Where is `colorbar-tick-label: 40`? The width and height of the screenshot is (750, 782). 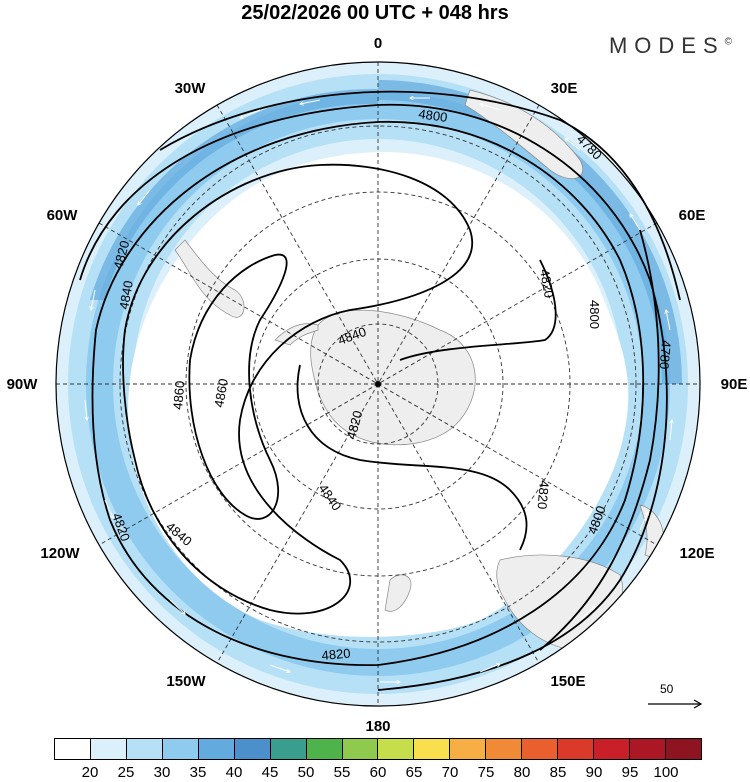 colorbar-tick-label: 40 is located at coordinates (234, 772).